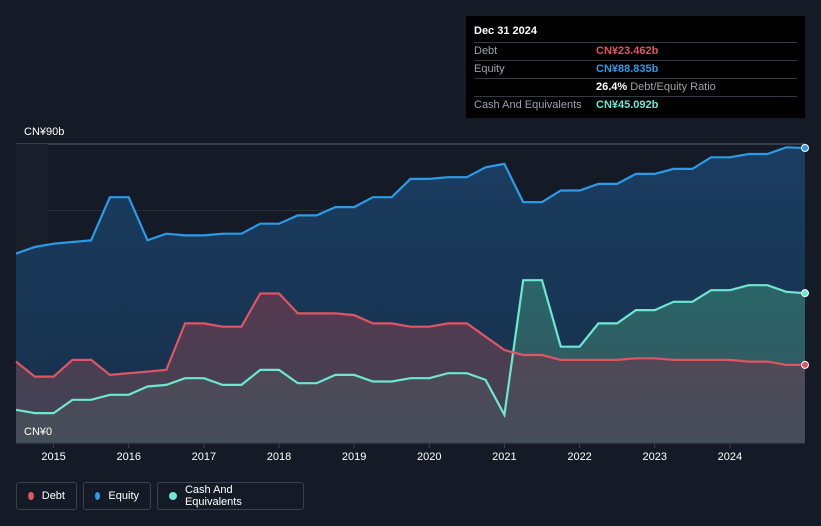 This screenshot has height=526, width=821. Describe the element at coordinates (391, 453) in the screenshot. I see `x-axis-ticks: 2015 2016 2017 2018 2019 2020 2021 2022 2023 2024` at that location.